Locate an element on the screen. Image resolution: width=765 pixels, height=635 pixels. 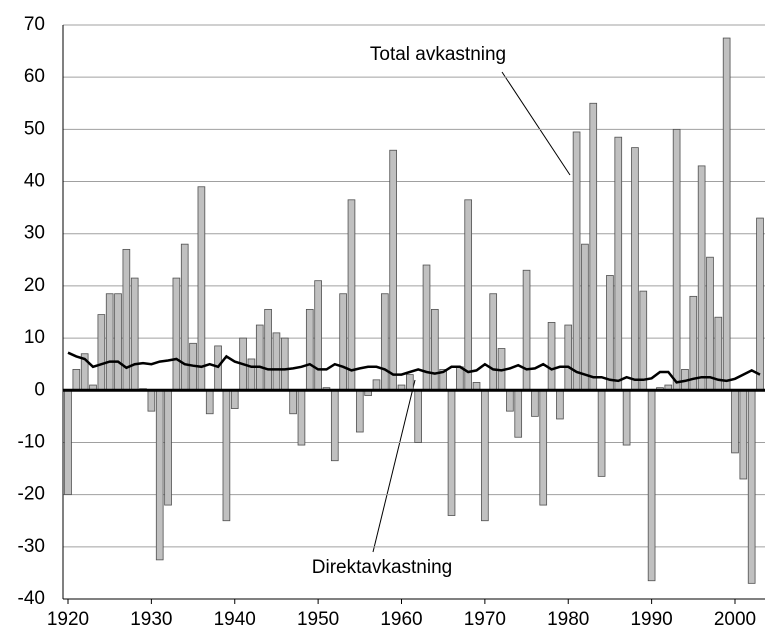
y-tick-label: 70 is located at coordinates (34, 24).